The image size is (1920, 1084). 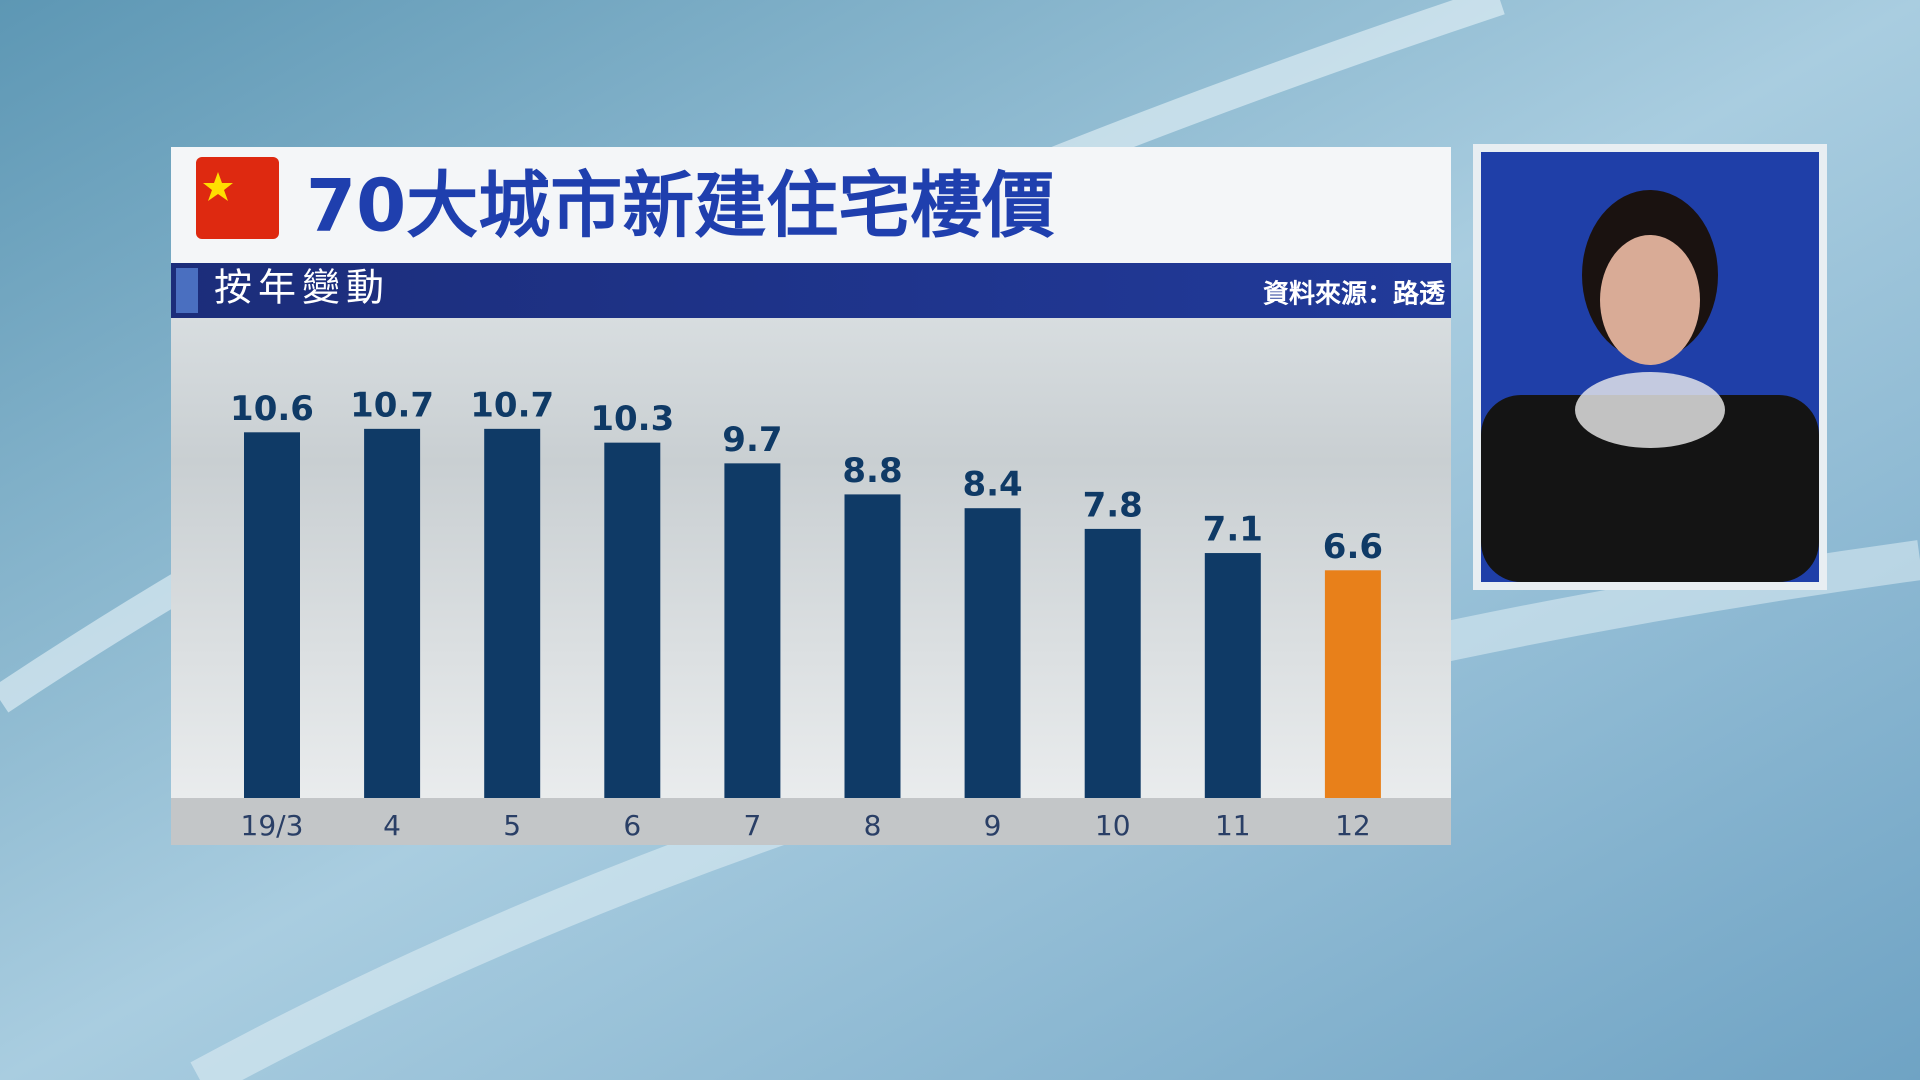 What do you see at coordinates (1353, 547) in the screenshot?
I see `value-label: 6.6` at bounding box center [1353, 547].